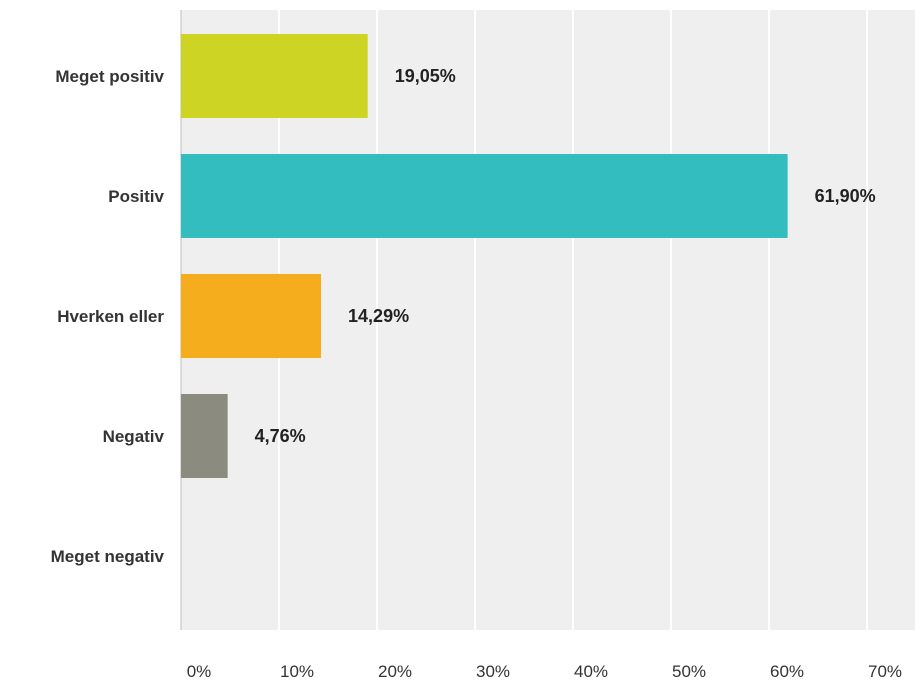 The height and width of the screenshot is (680, 915). What do you see at coordinates (493, 671) in the screenshot?
I see `x-tick-label: 30%` at bounding box center [493, 671].